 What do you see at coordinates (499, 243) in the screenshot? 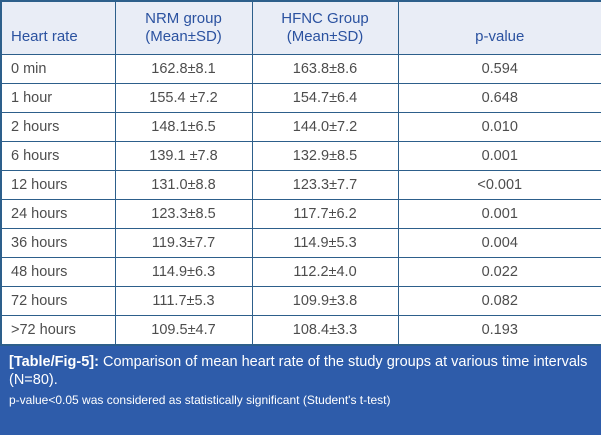
I see `p-value-cell: 0.004` at bounding box center [499, 243].